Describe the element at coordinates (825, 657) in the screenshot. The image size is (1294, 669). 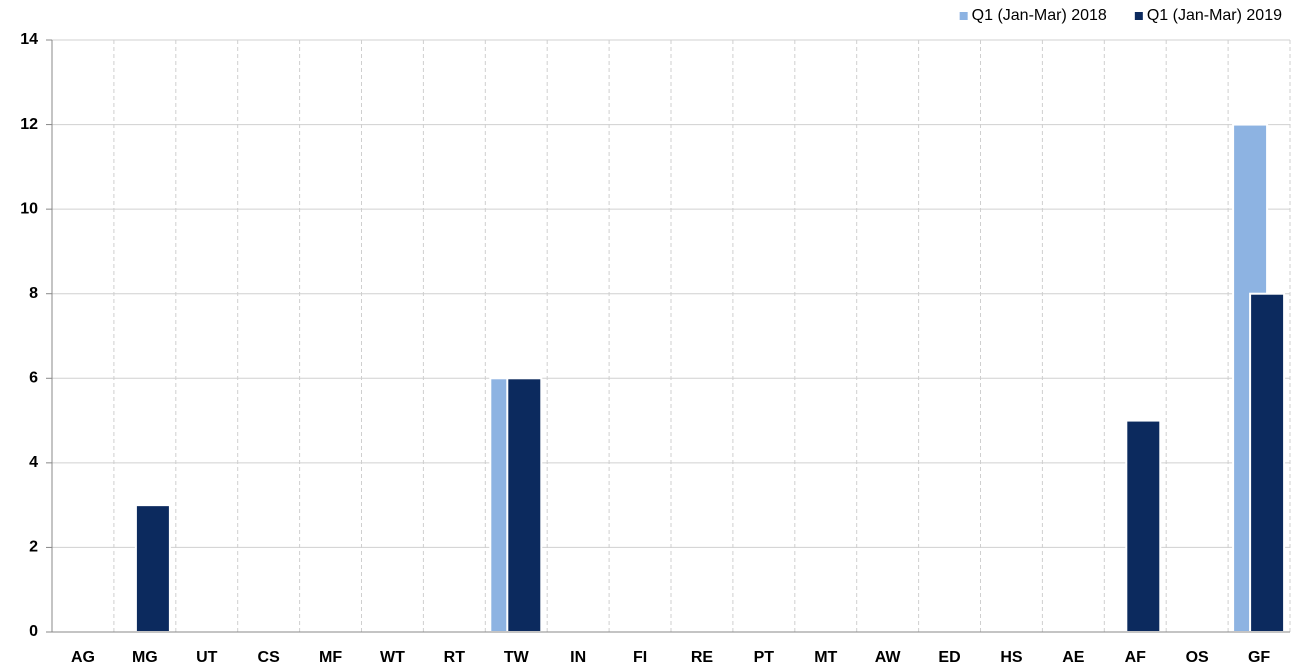
I see `x-tick-label: MT` at that location.